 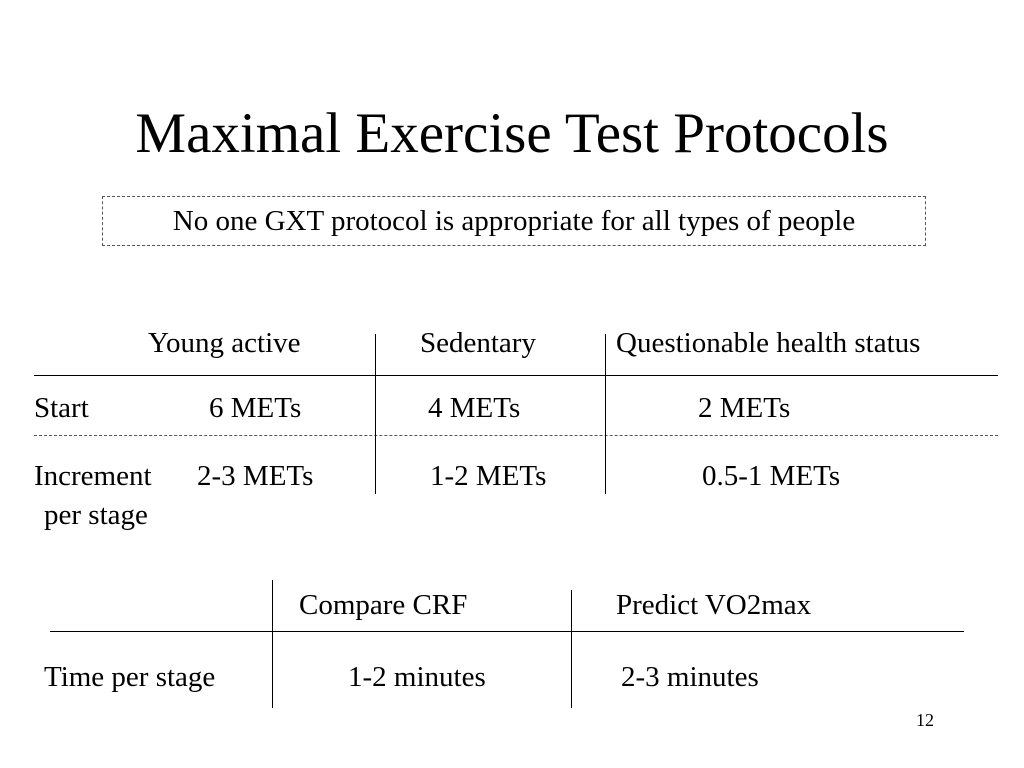 I want to click on row-label-increment: Increment, so click(x=93, y=476).